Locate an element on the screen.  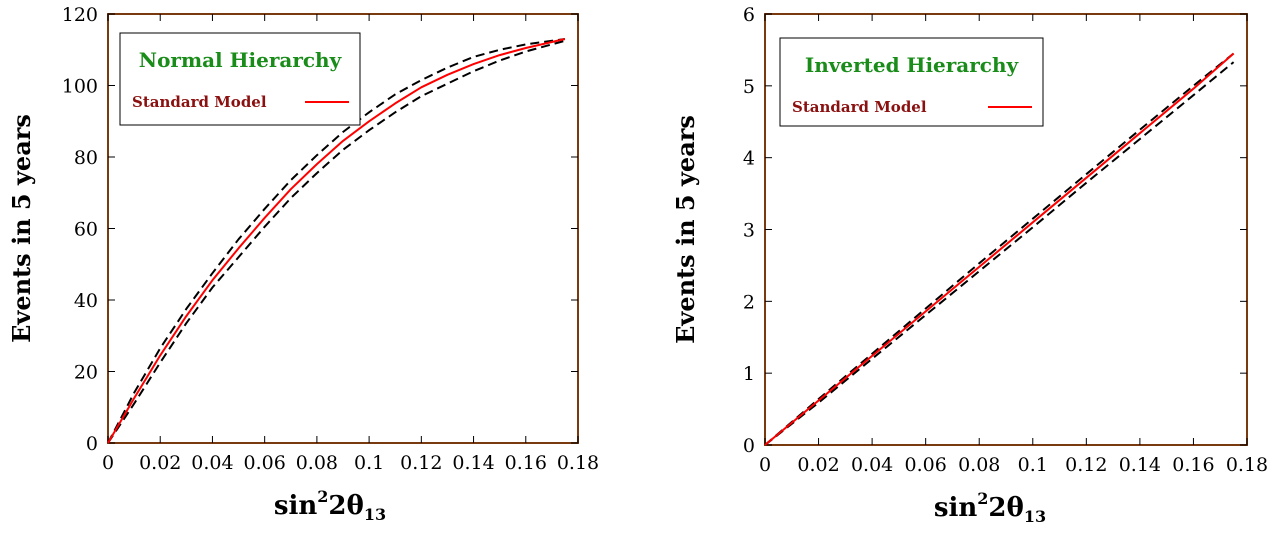
legend: Normal Hierarchy Standard Model is located at coordinates (240, 79).